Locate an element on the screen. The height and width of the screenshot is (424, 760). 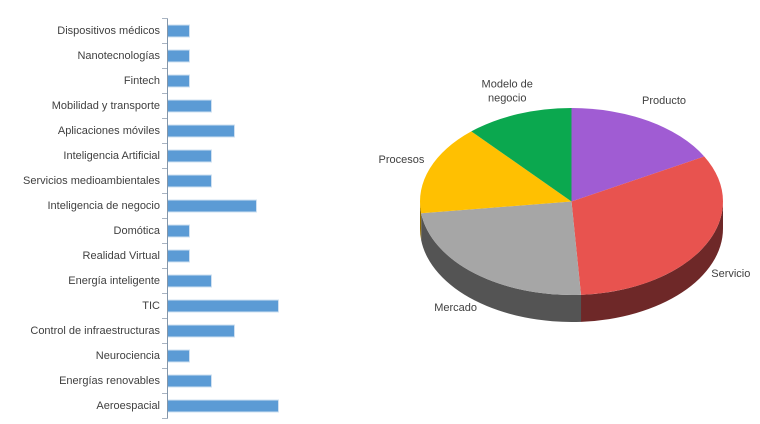
pie-slice-label: Producto is located at coordinates (664, 100).